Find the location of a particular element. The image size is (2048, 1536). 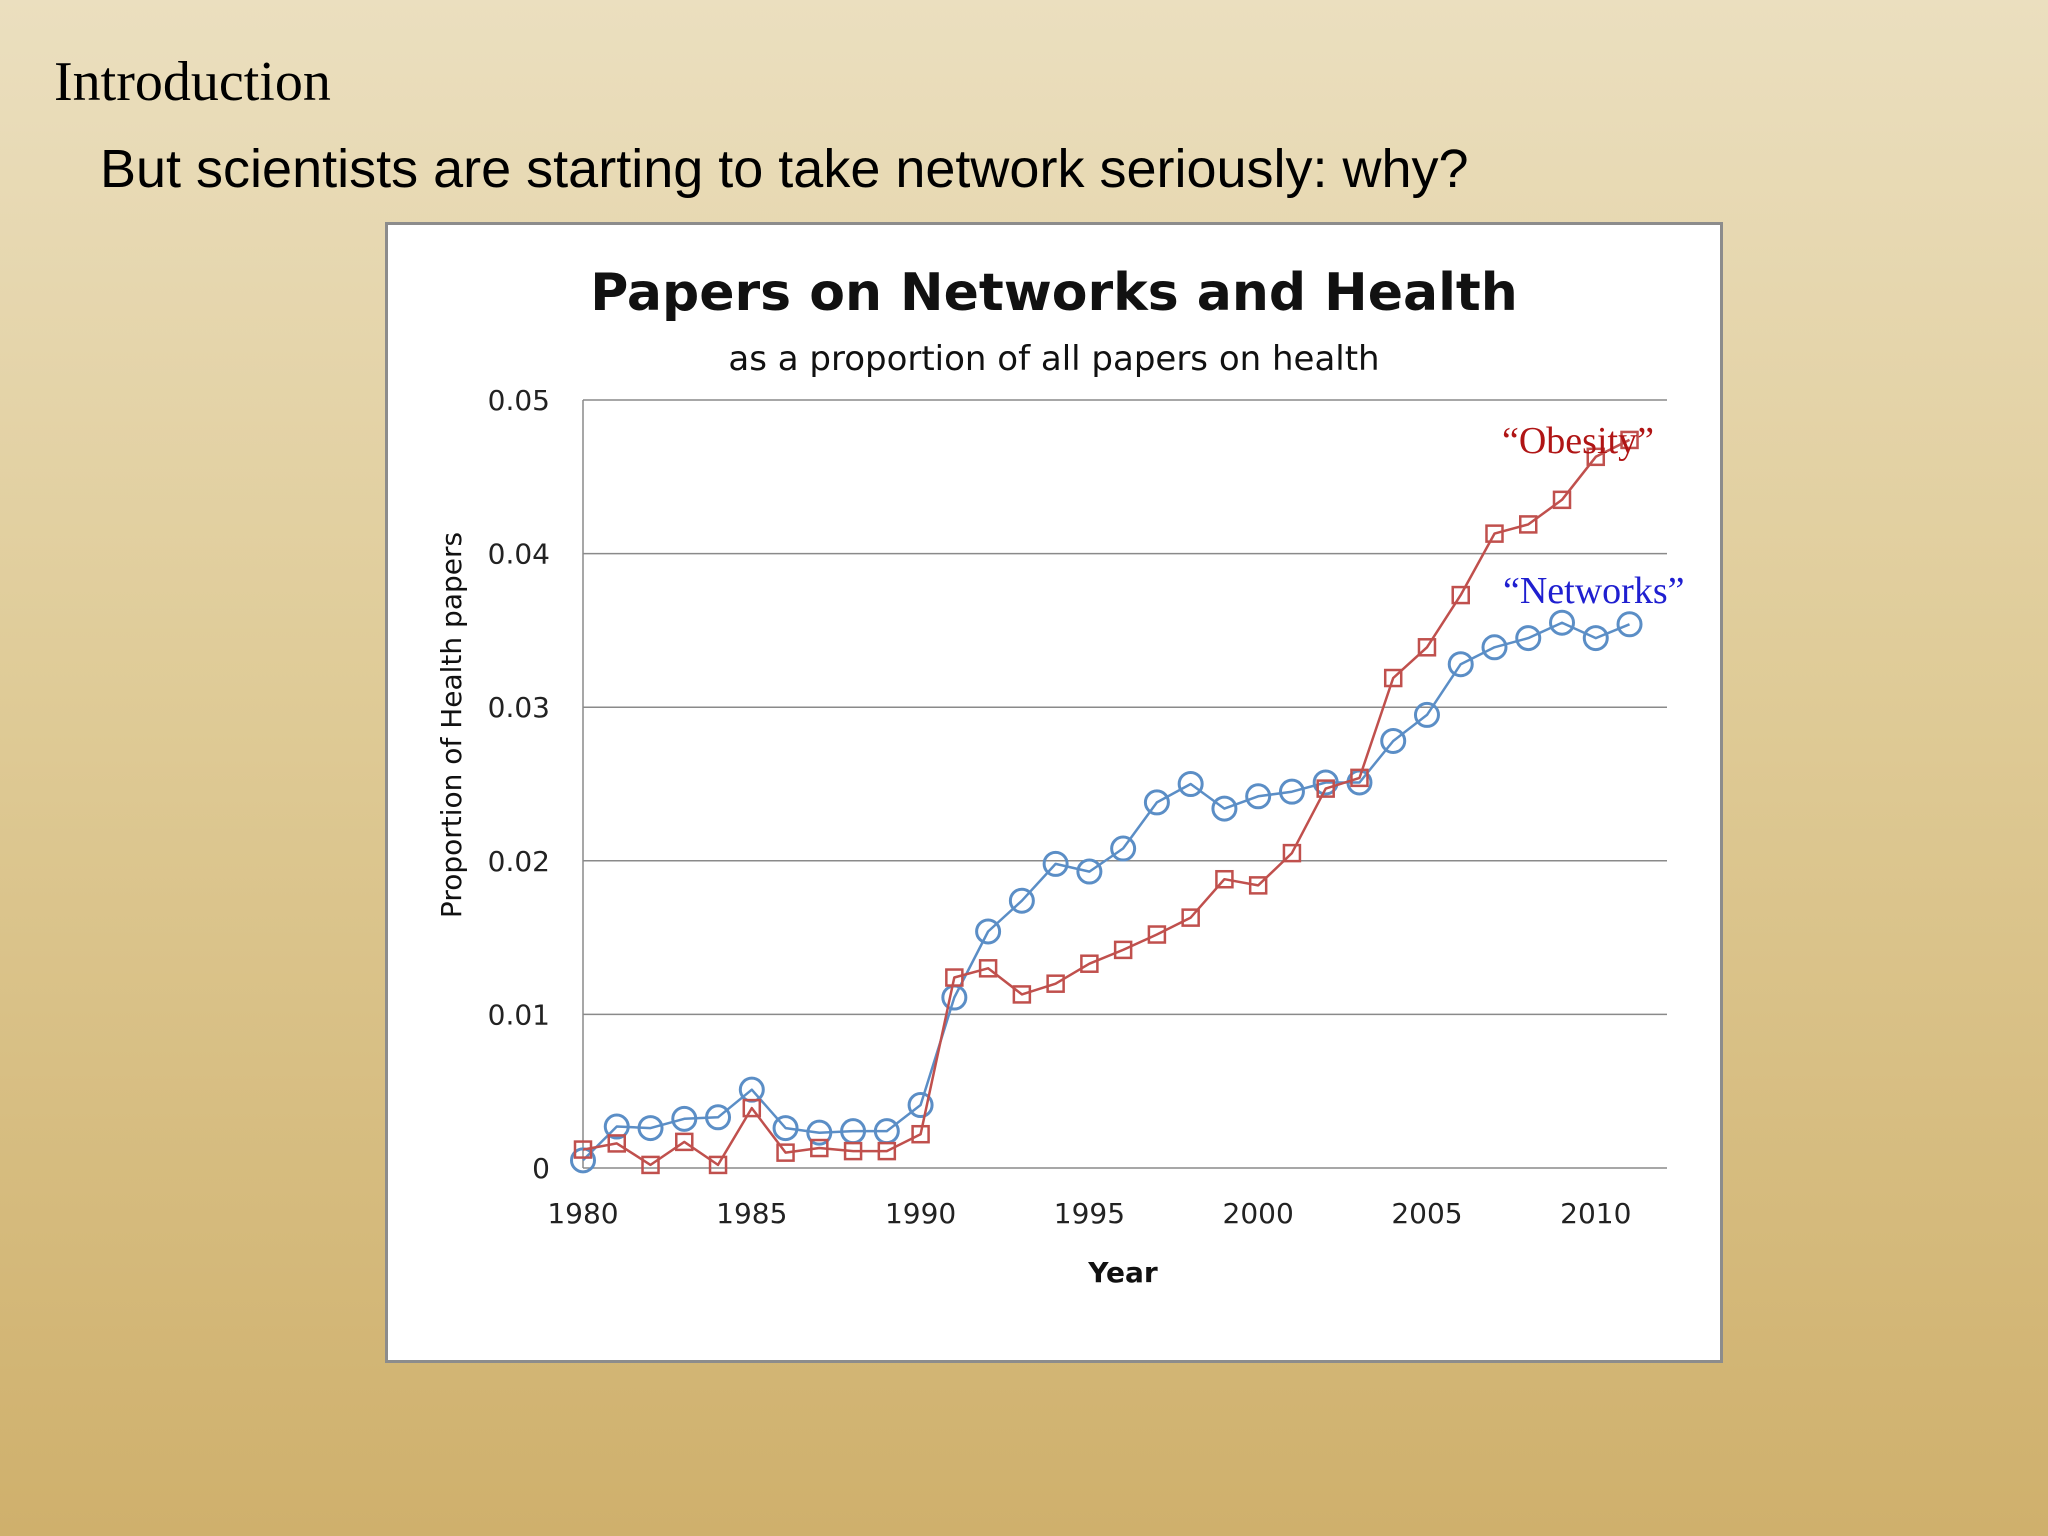

y-tick-label: 0.03 is located at coordinates (519, 707).